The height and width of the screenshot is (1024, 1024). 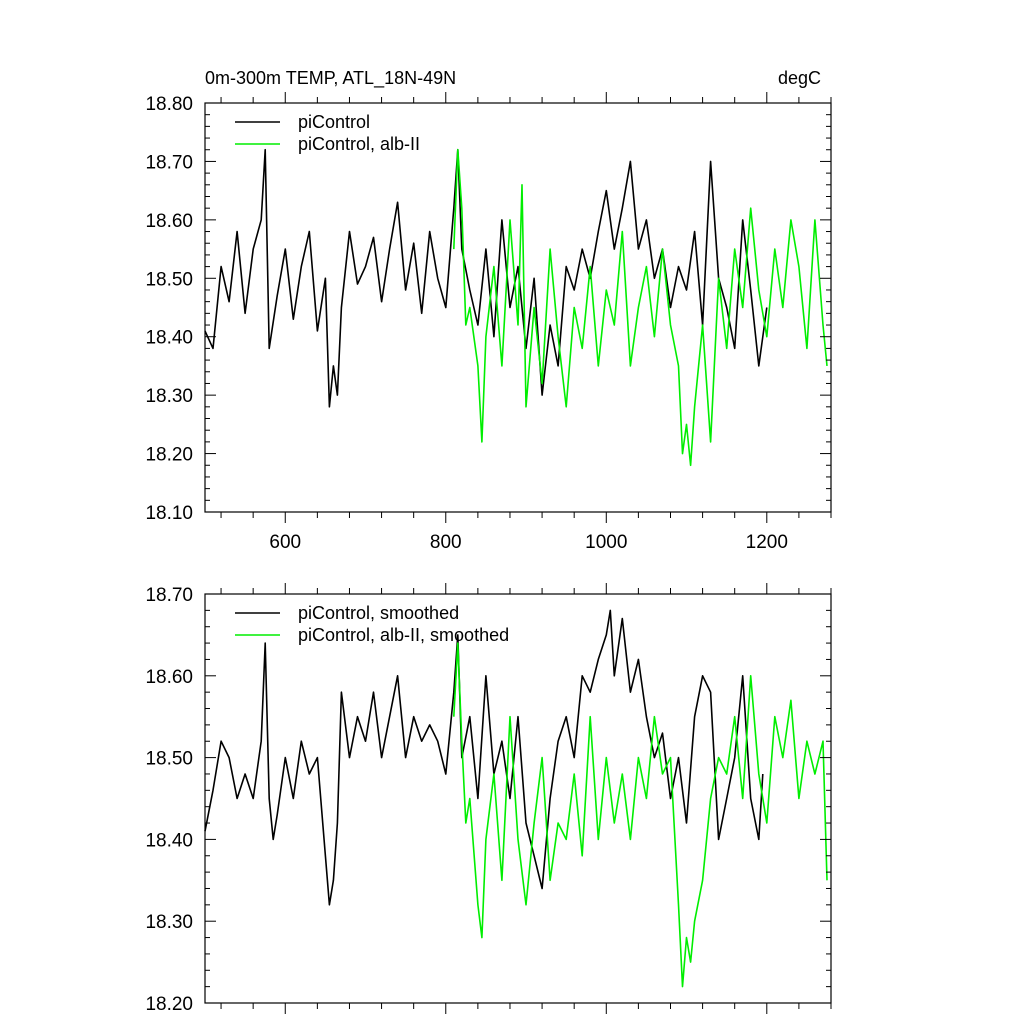 I want to click on x-tick-label: 800, so click(x=446, y=542).